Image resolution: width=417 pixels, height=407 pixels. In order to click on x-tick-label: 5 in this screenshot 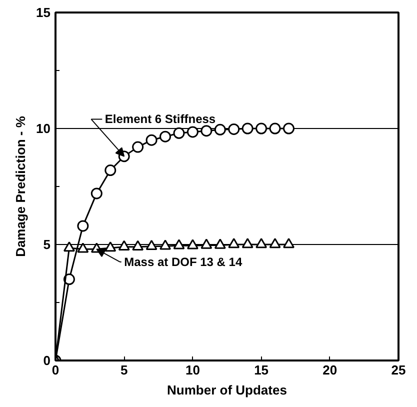, I will do `click(124, 370)`.